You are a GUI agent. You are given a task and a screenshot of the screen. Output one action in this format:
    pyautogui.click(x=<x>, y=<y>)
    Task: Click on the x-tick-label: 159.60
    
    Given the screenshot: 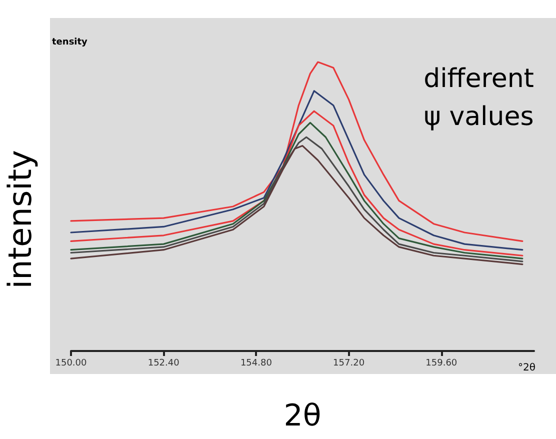 What is the action you would take?
    pyautogui.click(x=442, y=363)
    